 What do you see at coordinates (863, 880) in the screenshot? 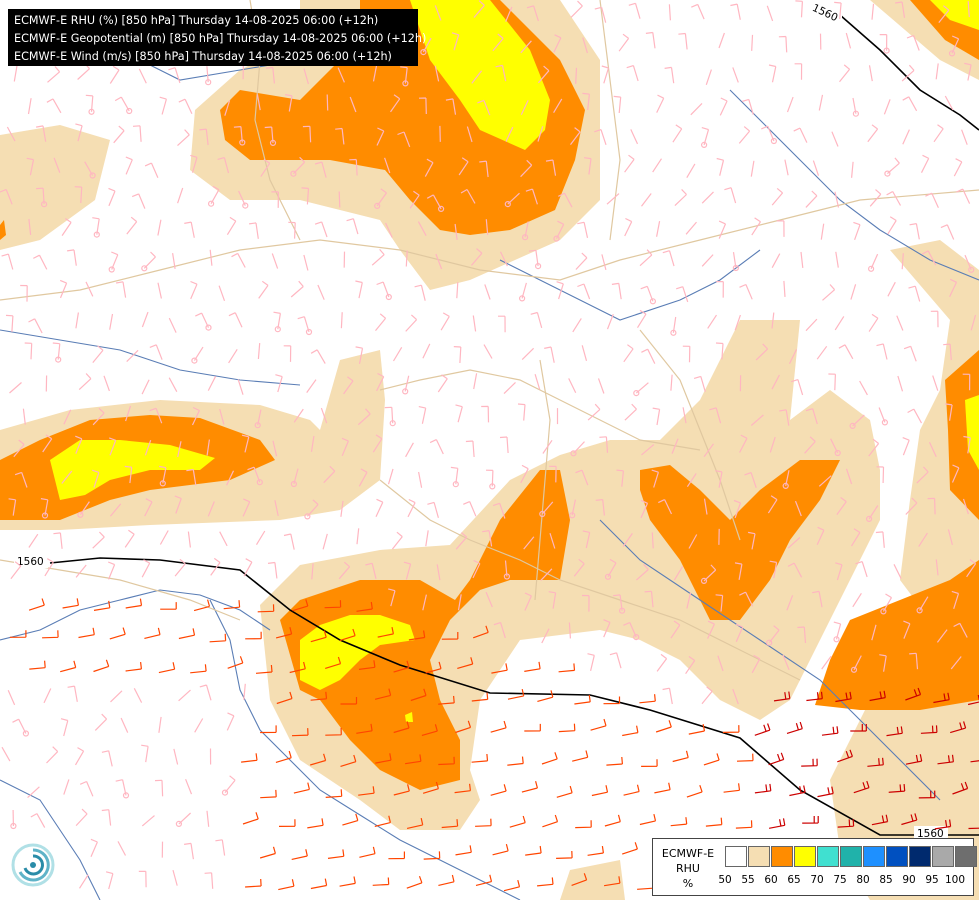
I see `legend-tick: 80` at bounding box center [863, 880].